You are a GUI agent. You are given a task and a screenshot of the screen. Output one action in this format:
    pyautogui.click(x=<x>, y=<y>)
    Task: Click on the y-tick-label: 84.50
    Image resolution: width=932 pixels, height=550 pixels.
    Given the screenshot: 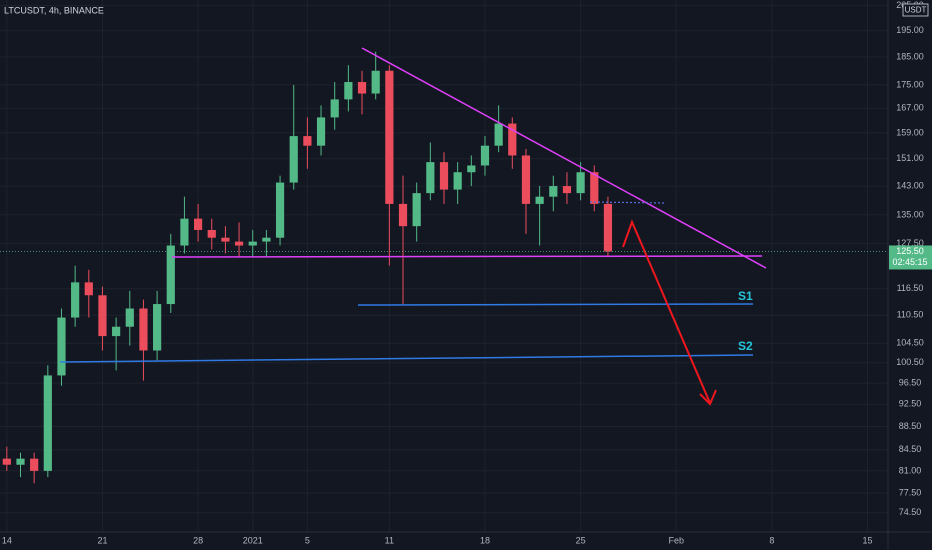 What is the action you would take?
    pyautogui.click(x=910, y=449)
    